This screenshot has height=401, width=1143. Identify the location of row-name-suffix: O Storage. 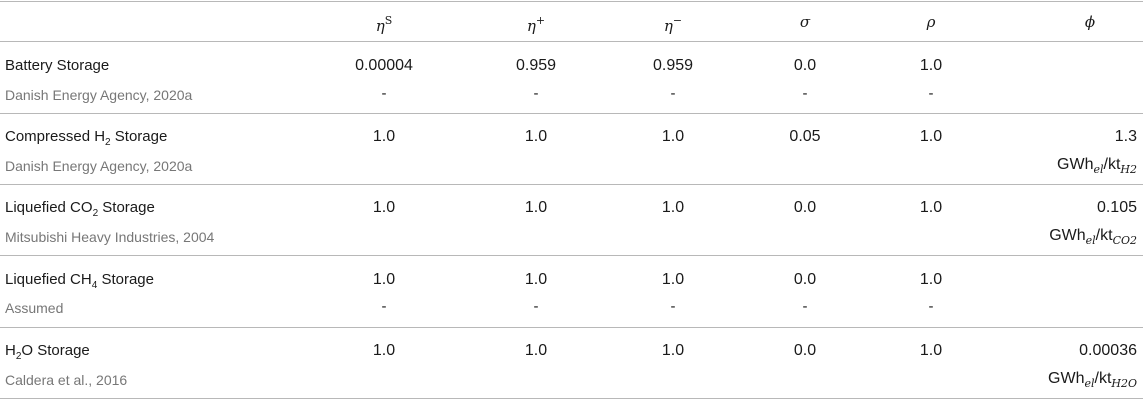
(55, 350).